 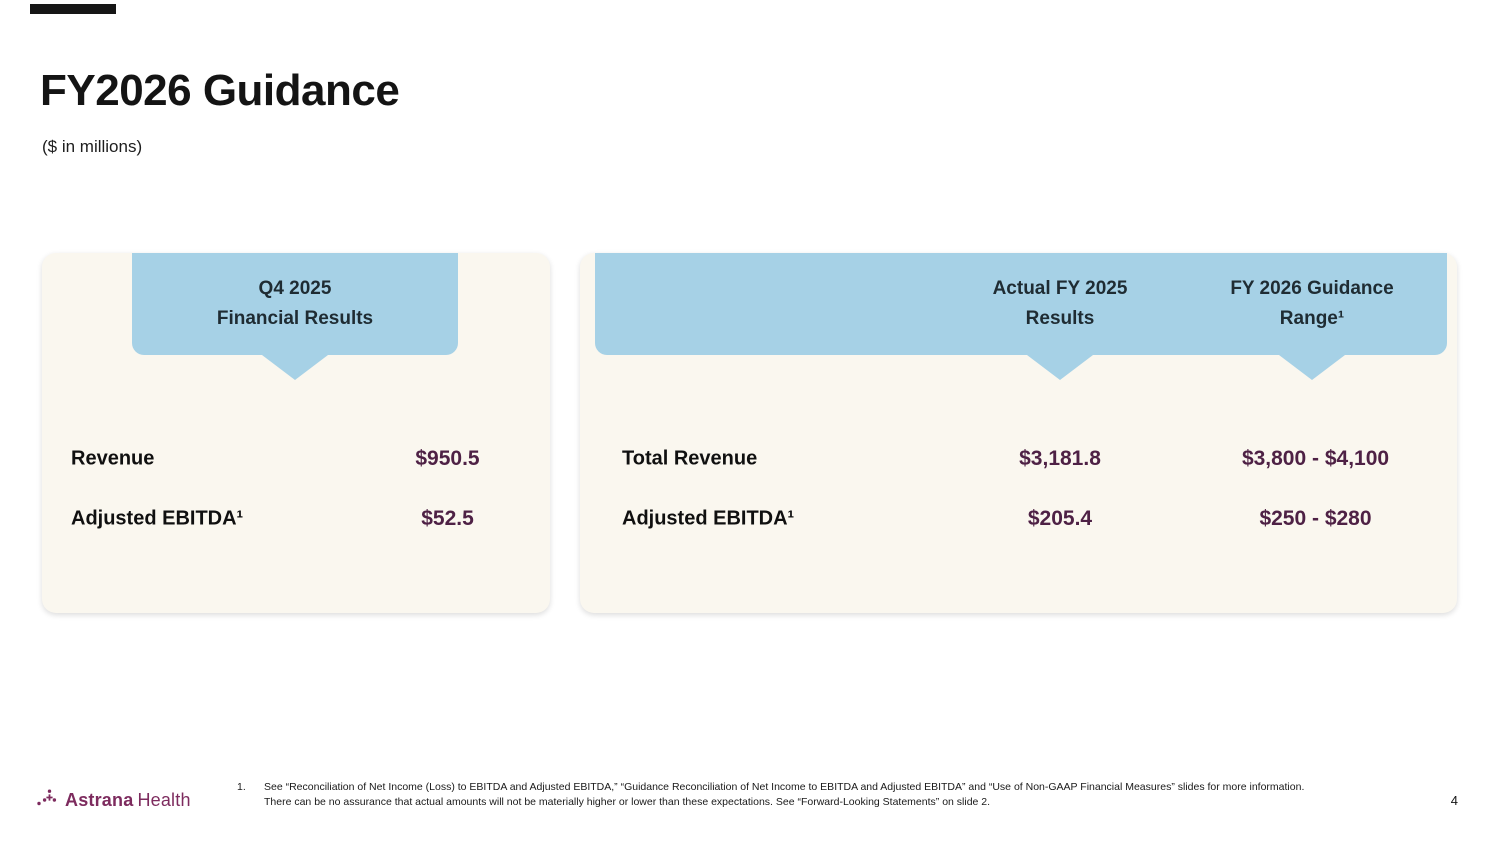 I want to click on column-header-actual-fy2025: Actual FY 2025 Results, so click(x=1060, y=304).